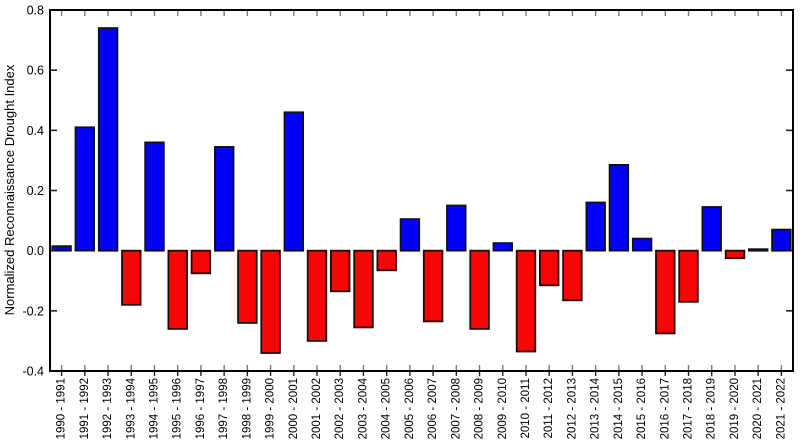 The height and width of the screenshot is (447, 800). I want to click on bar-1992-1993, so click(108, 139).